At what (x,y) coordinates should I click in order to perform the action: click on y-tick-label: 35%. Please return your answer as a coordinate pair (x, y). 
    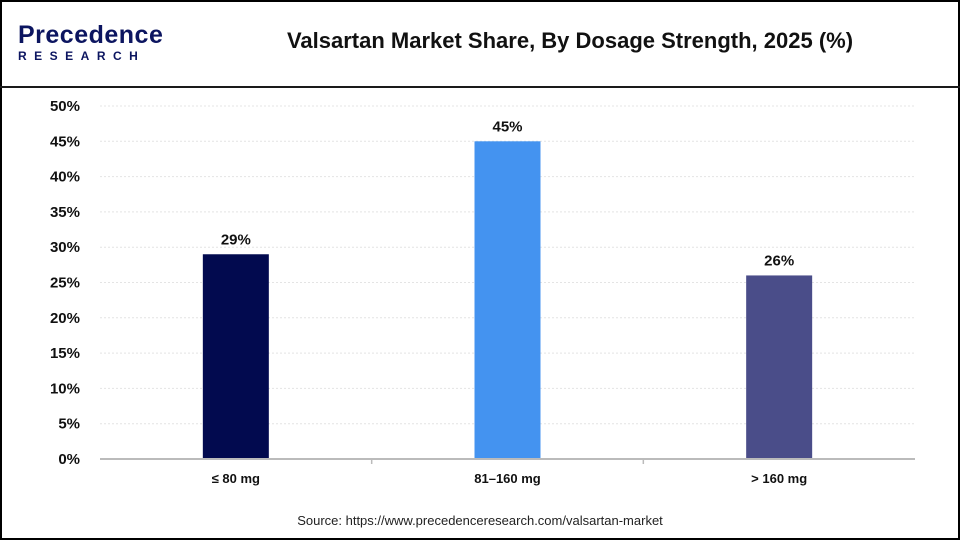
    Looking at the image, I should click on (65, 212).